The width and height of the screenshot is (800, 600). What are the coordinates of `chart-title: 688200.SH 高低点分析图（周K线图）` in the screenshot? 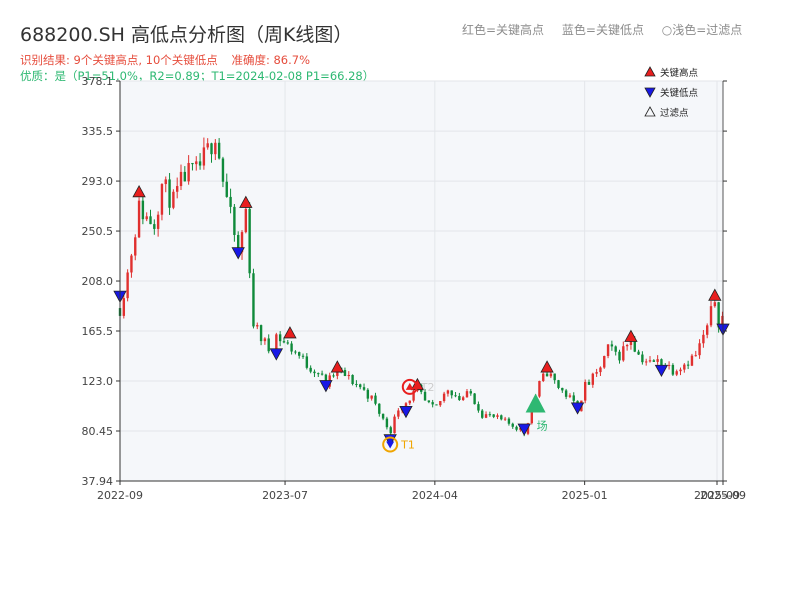 It's located at (186, 35).